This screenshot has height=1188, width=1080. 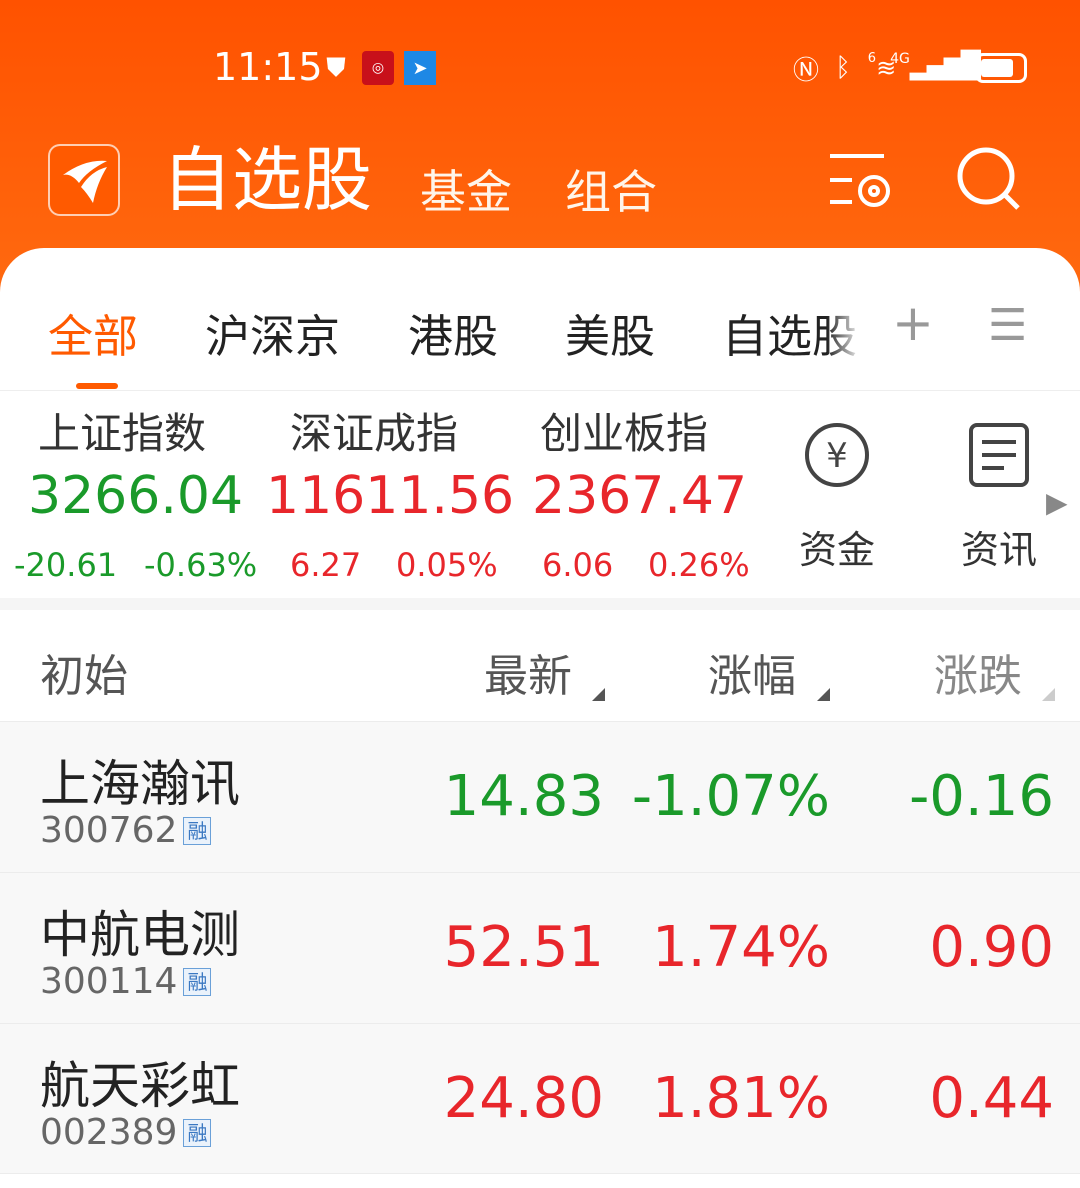 I want to click on tab-shanghai-shenzhen-beijing: 沪深京, so click(x=273, y=336).